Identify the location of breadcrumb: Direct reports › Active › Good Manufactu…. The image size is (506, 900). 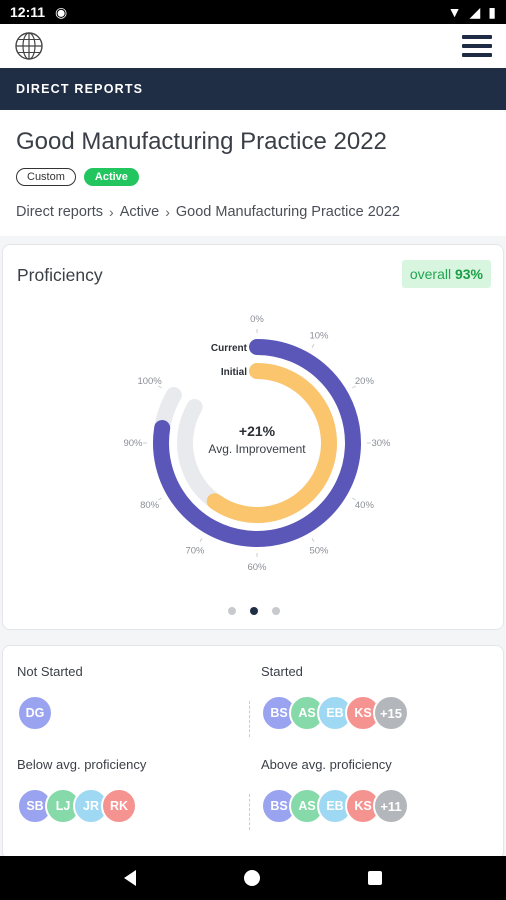
(253, 212).